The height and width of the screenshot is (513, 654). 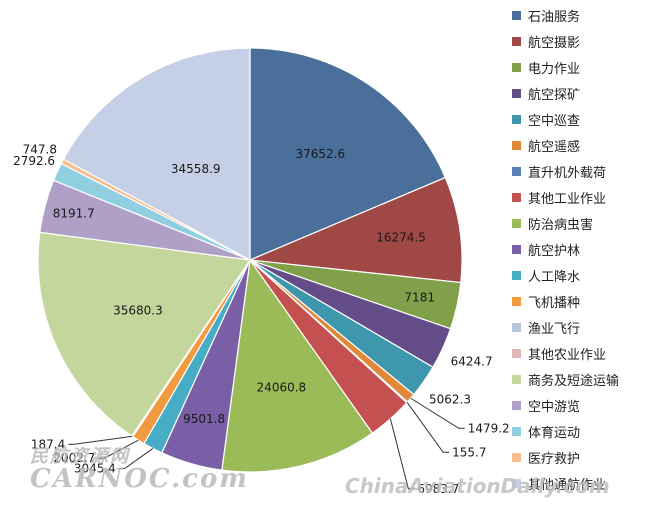 I want to click on chinaaviationdaily-watermark: ChinaAviationDaily.com, so click(x=477, y=486).